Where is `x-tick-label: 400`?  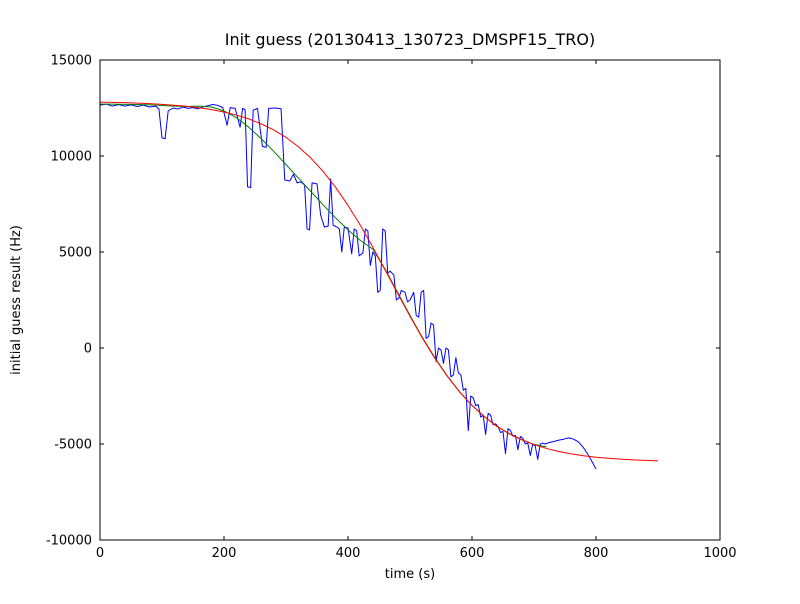 x-tick-label: 400 is located at coordinates (348, 553).